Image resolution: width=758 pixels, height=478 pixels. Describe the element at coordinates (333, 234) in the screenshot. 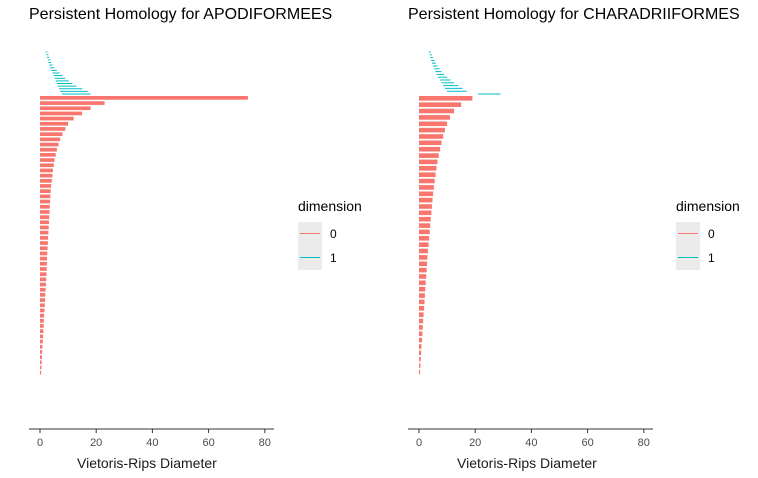

I see `legend-label-0: 0` at that location.